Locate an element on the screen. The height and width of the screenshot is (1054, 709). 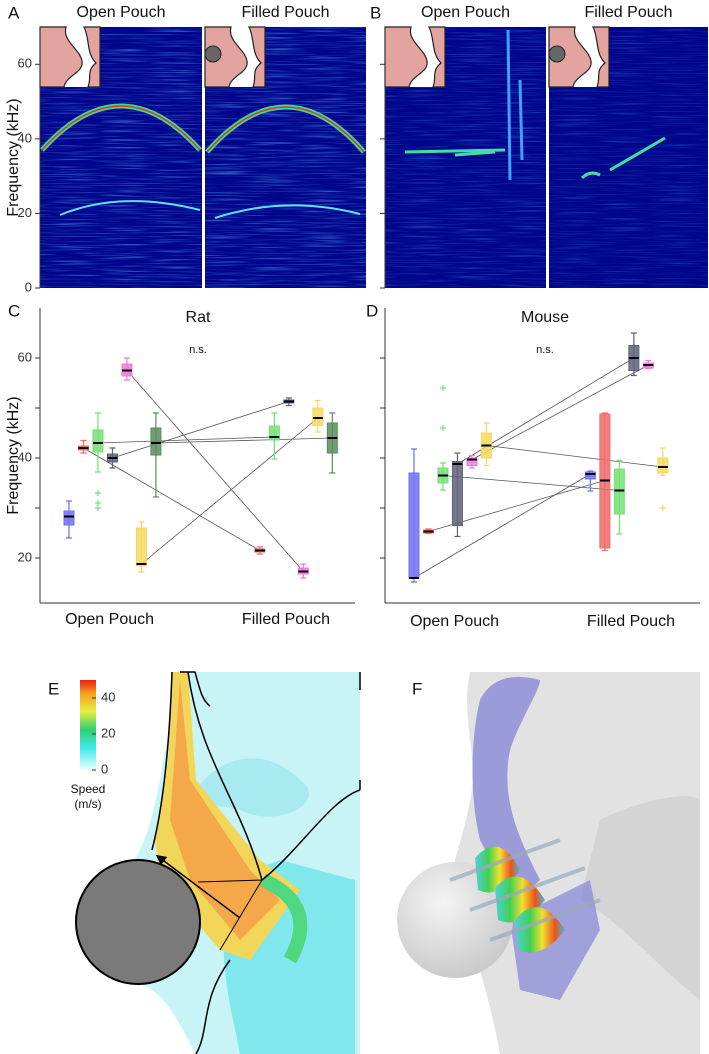
colorbar-tick-label: 0 is located at coordinates (104, 768).